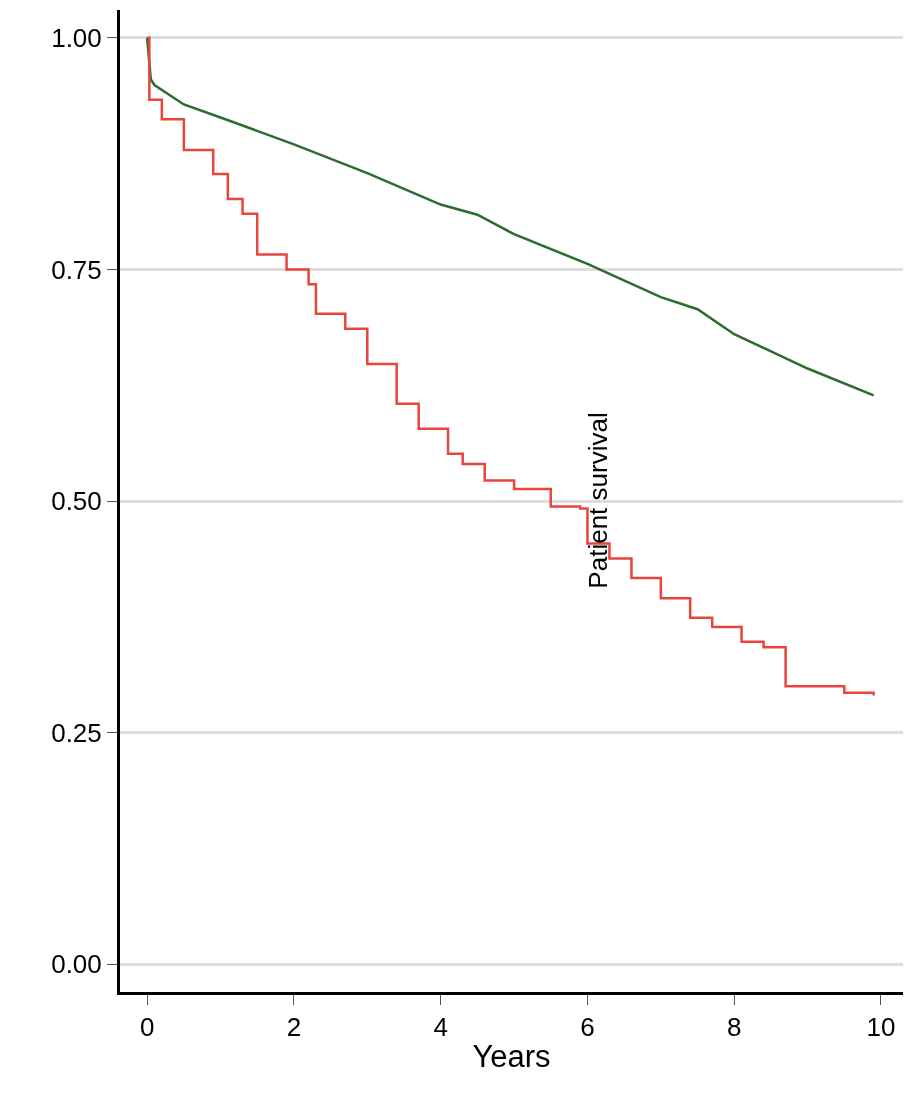 Image resolution: width=905 pixels, height=1102 pixels. I want to click on y-tick-label: 0.25, so click(76, 732).